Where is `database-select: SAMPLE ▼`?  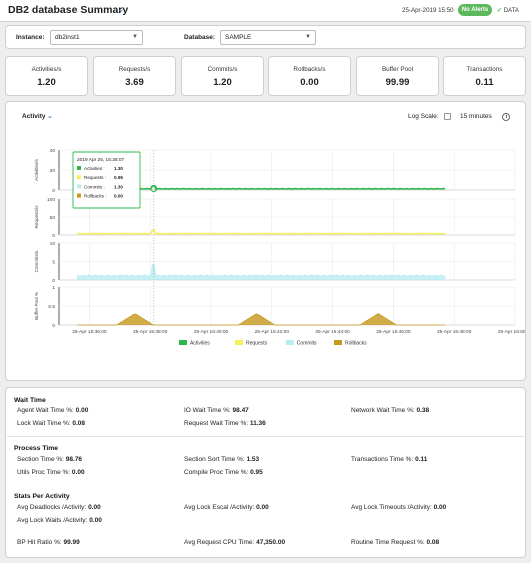
database-select: SAMPLE ▼ is located at coordinates (268, 37).